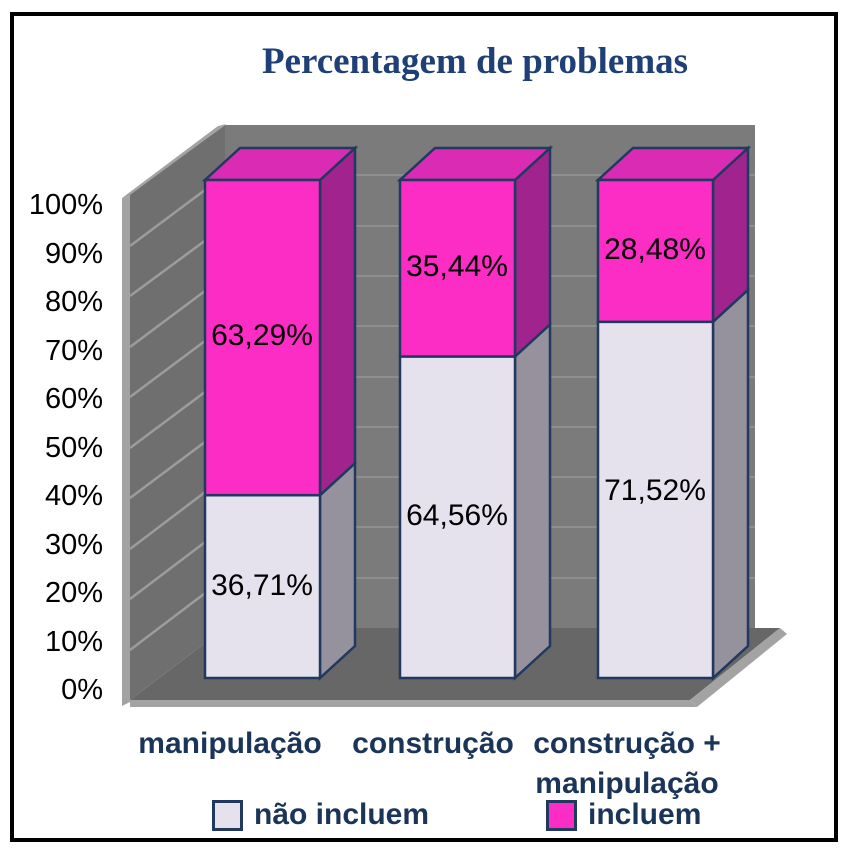 The width and height of the screenshot is (850, 852). Describe the element at coordinates (73, 545) in the screenshot. I see `ytick-30: 30%` at that location.